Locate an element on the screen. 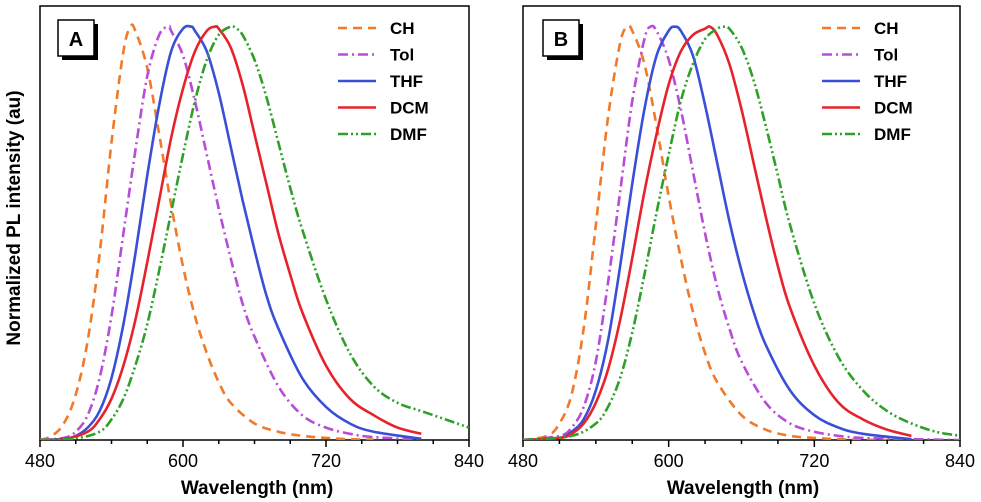  x-tick-label-480-b: 480 is located at coordinates (523, 461).